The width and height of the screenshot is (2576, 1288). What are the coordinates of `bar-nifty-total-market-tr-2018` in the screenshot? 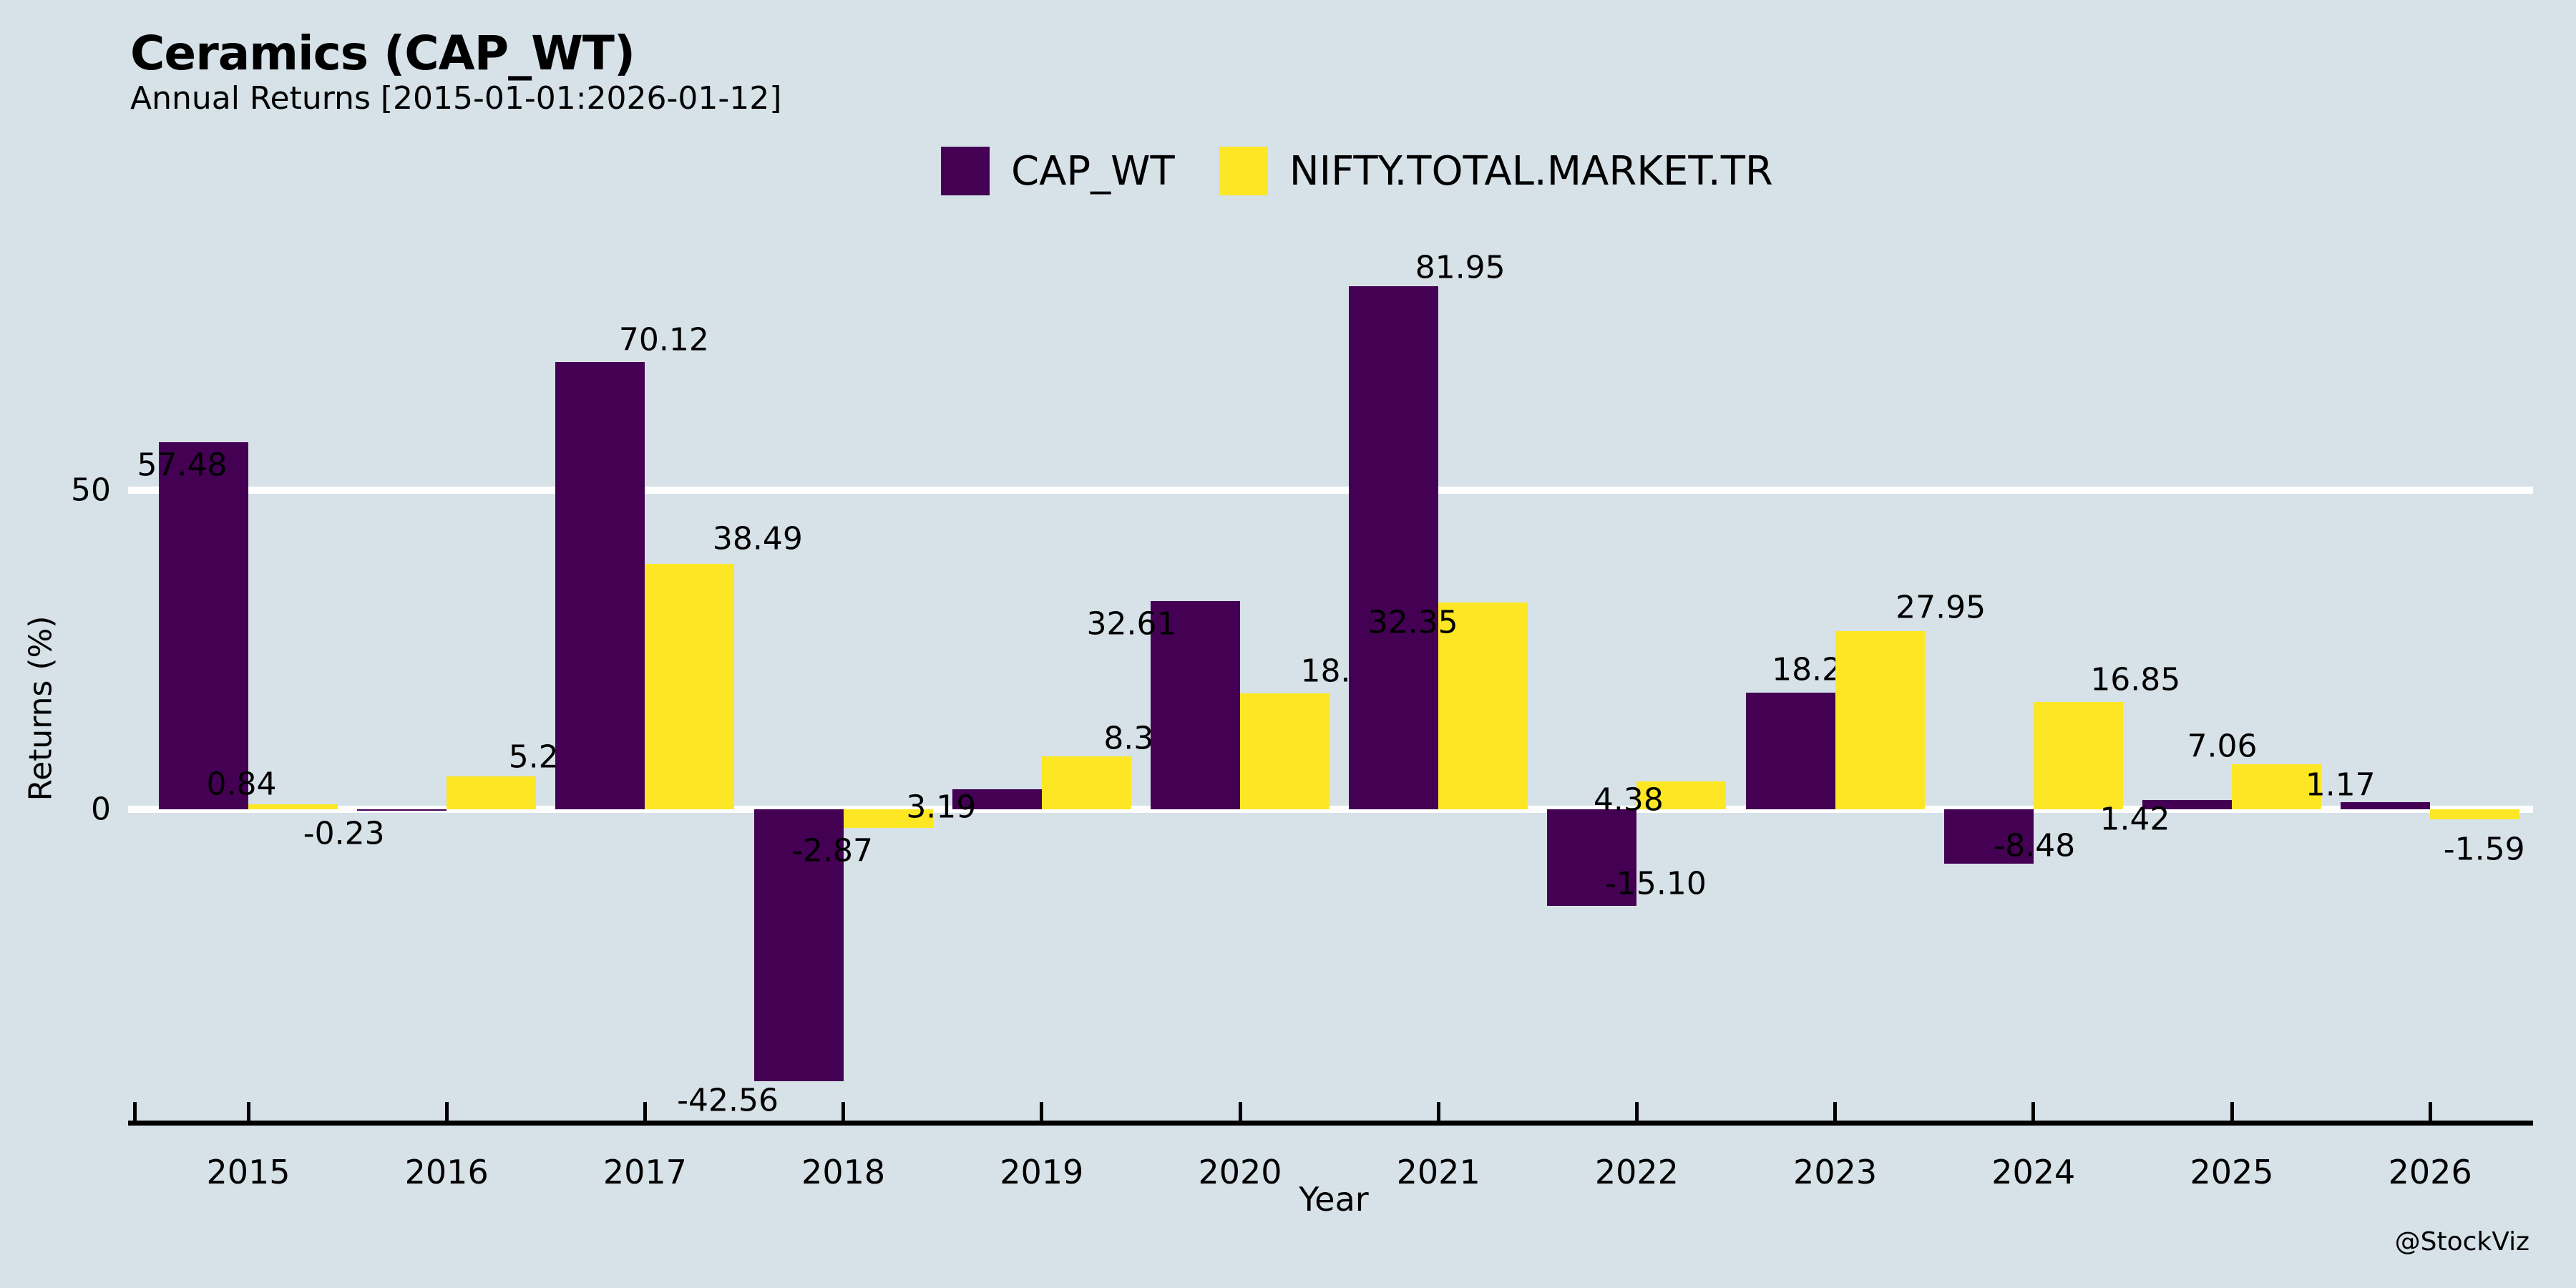 It's located at (888, 818).